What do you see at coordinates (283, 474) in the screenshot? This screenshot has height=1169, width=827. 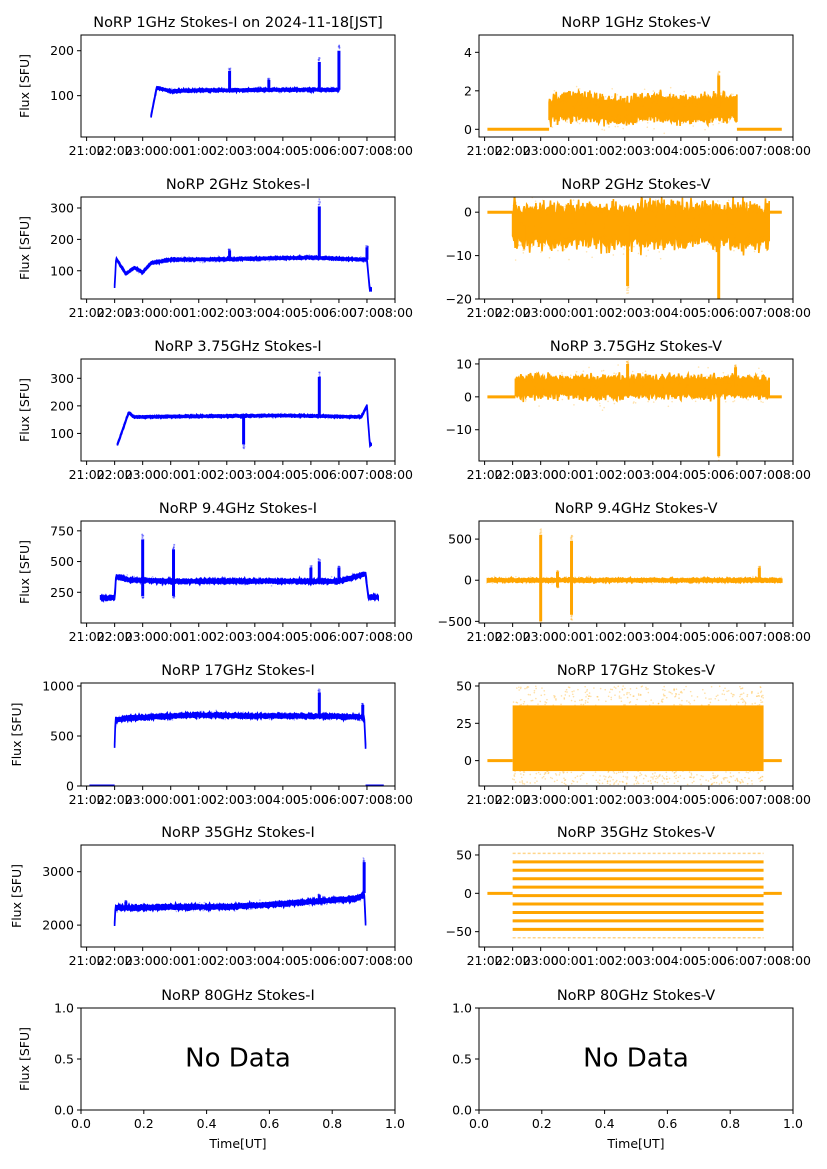 I see `x-tick-label: 04:00` at bounding box center [283, 474].